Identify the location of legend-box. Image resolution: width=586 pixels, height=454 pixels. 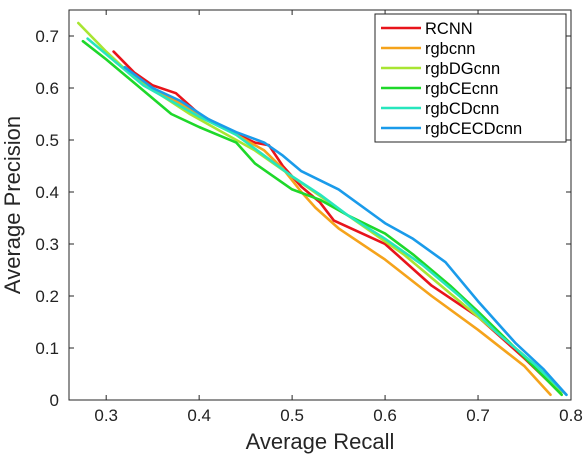
(470, 78).